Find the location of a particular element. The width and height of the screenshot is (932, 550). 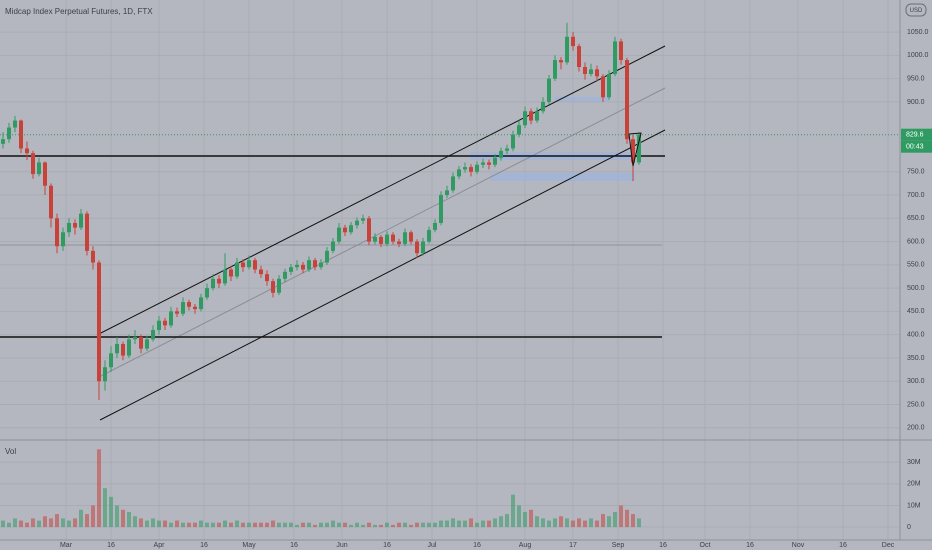

x-tick-label: Oct is located at coordinates (705, 545).